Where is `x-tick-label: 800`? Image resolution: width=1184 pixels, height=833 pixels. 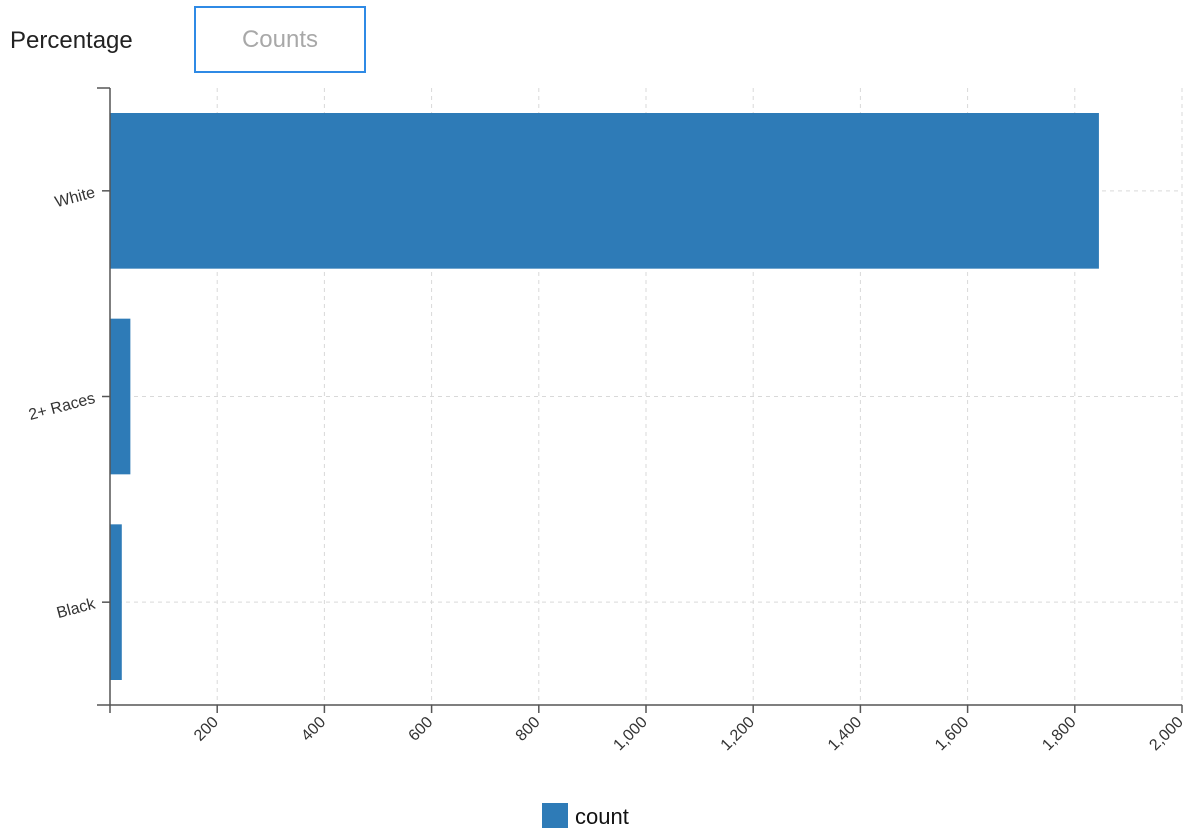 x-tick-label: 800 is located at coordinates (528, 729).